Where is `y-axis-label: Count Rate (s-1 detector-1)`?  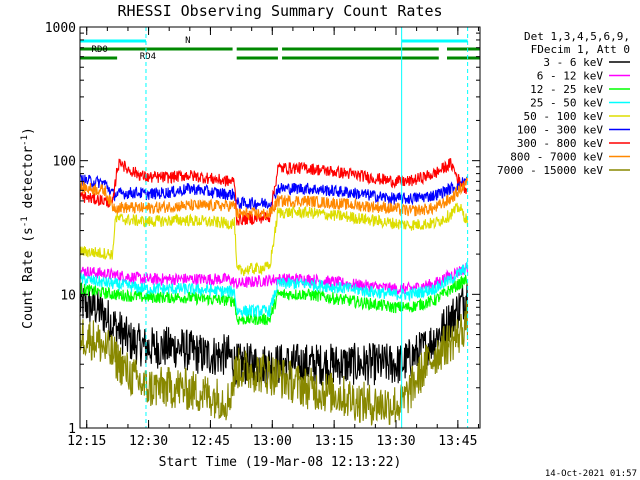
y-axis-label: Count Rate (s-1 detector-1) is located at coordinates (28, 228).